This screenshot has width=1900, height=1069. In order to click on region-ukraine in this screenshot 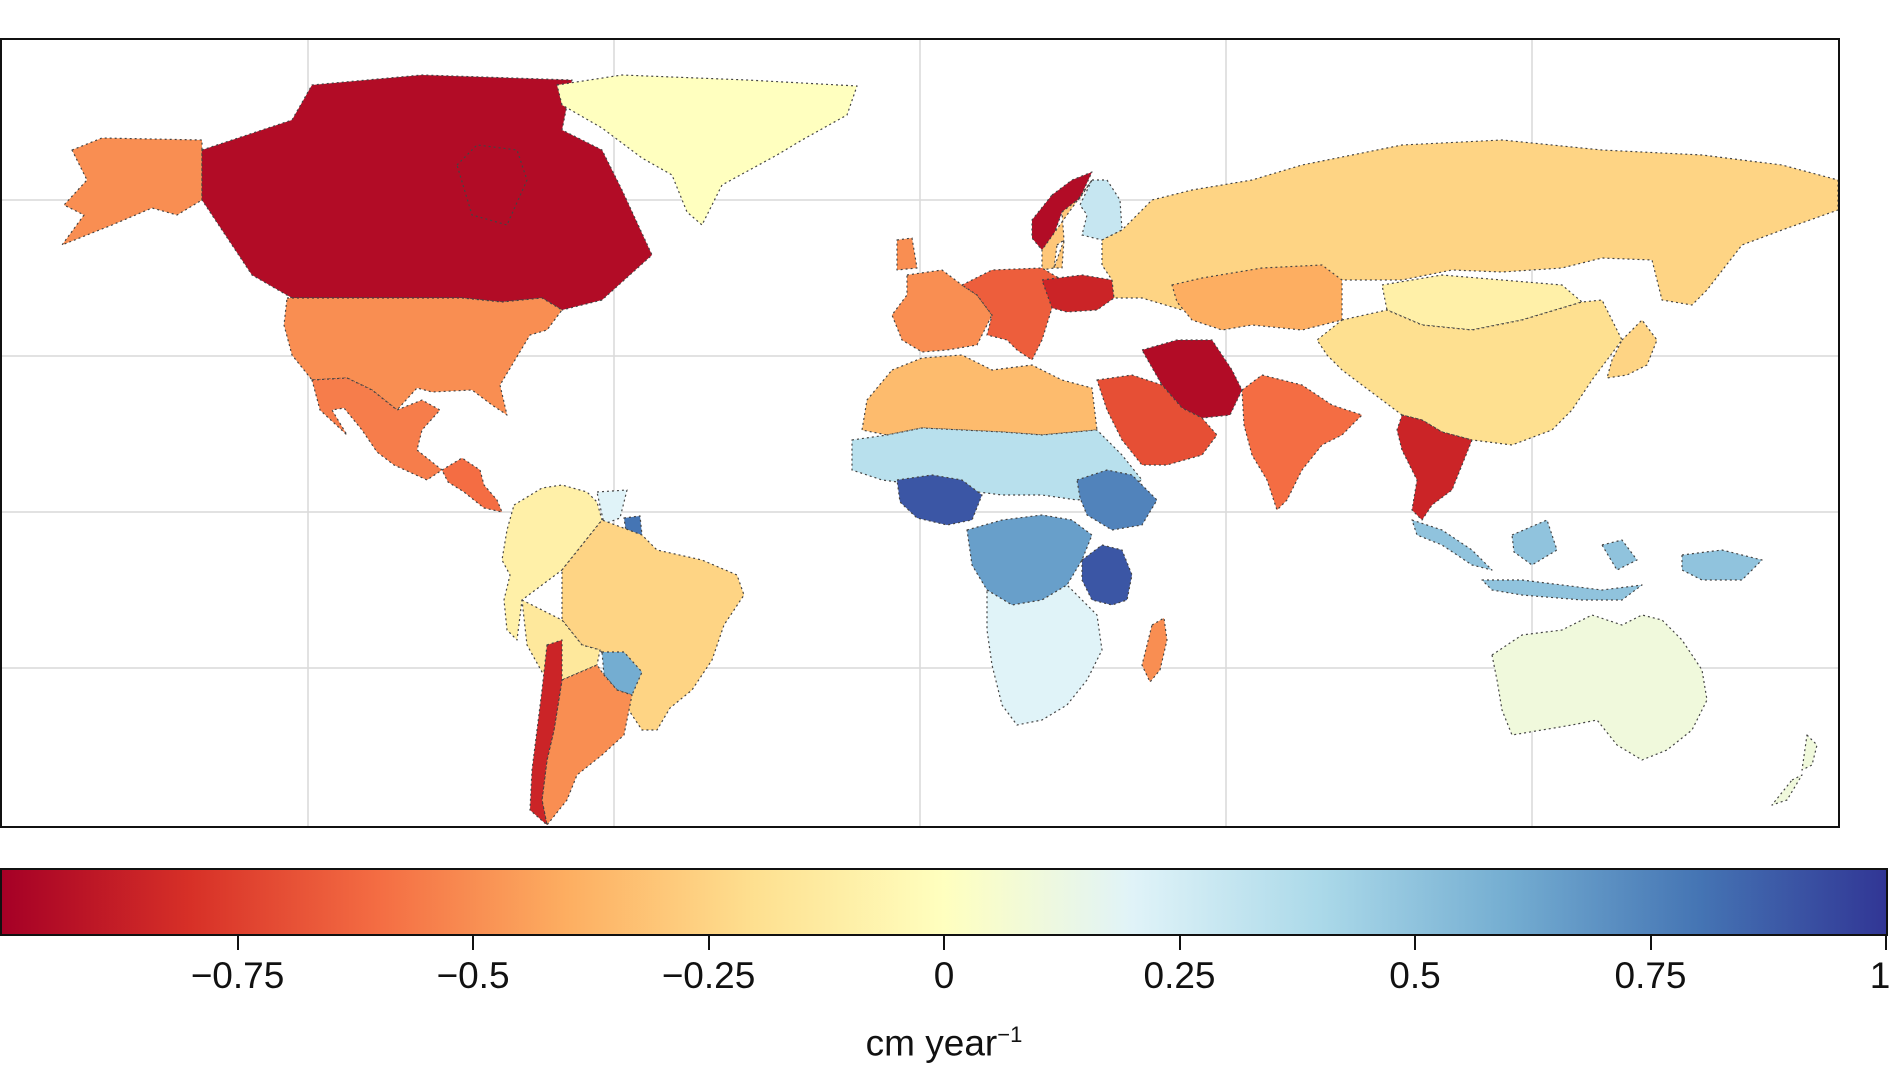, I will do `click(1078, 293)`.